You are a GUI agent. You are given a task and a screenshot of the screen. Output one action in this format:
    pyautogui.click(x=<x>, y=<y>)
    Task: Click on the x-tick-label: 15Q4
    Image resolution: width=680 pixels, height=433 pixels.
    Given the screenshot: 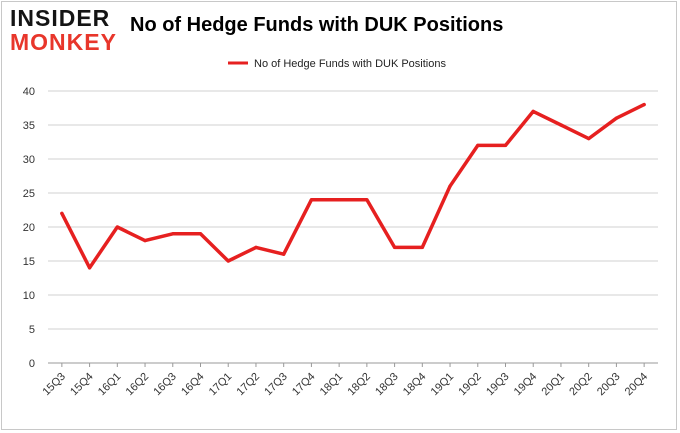 What is the action you would take?
    pyautogui.click(x=82, y=385)
    